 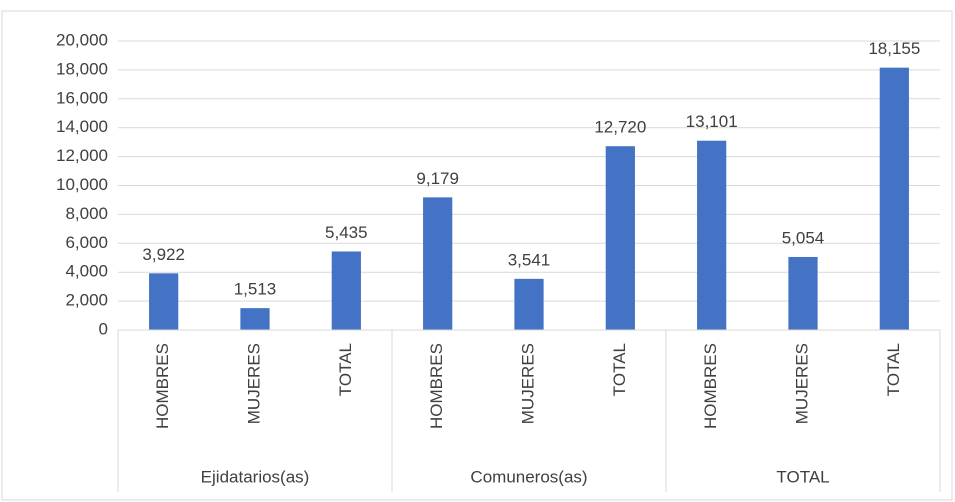 I want to click on value-label: 3,922, so click(x=163, y=254).